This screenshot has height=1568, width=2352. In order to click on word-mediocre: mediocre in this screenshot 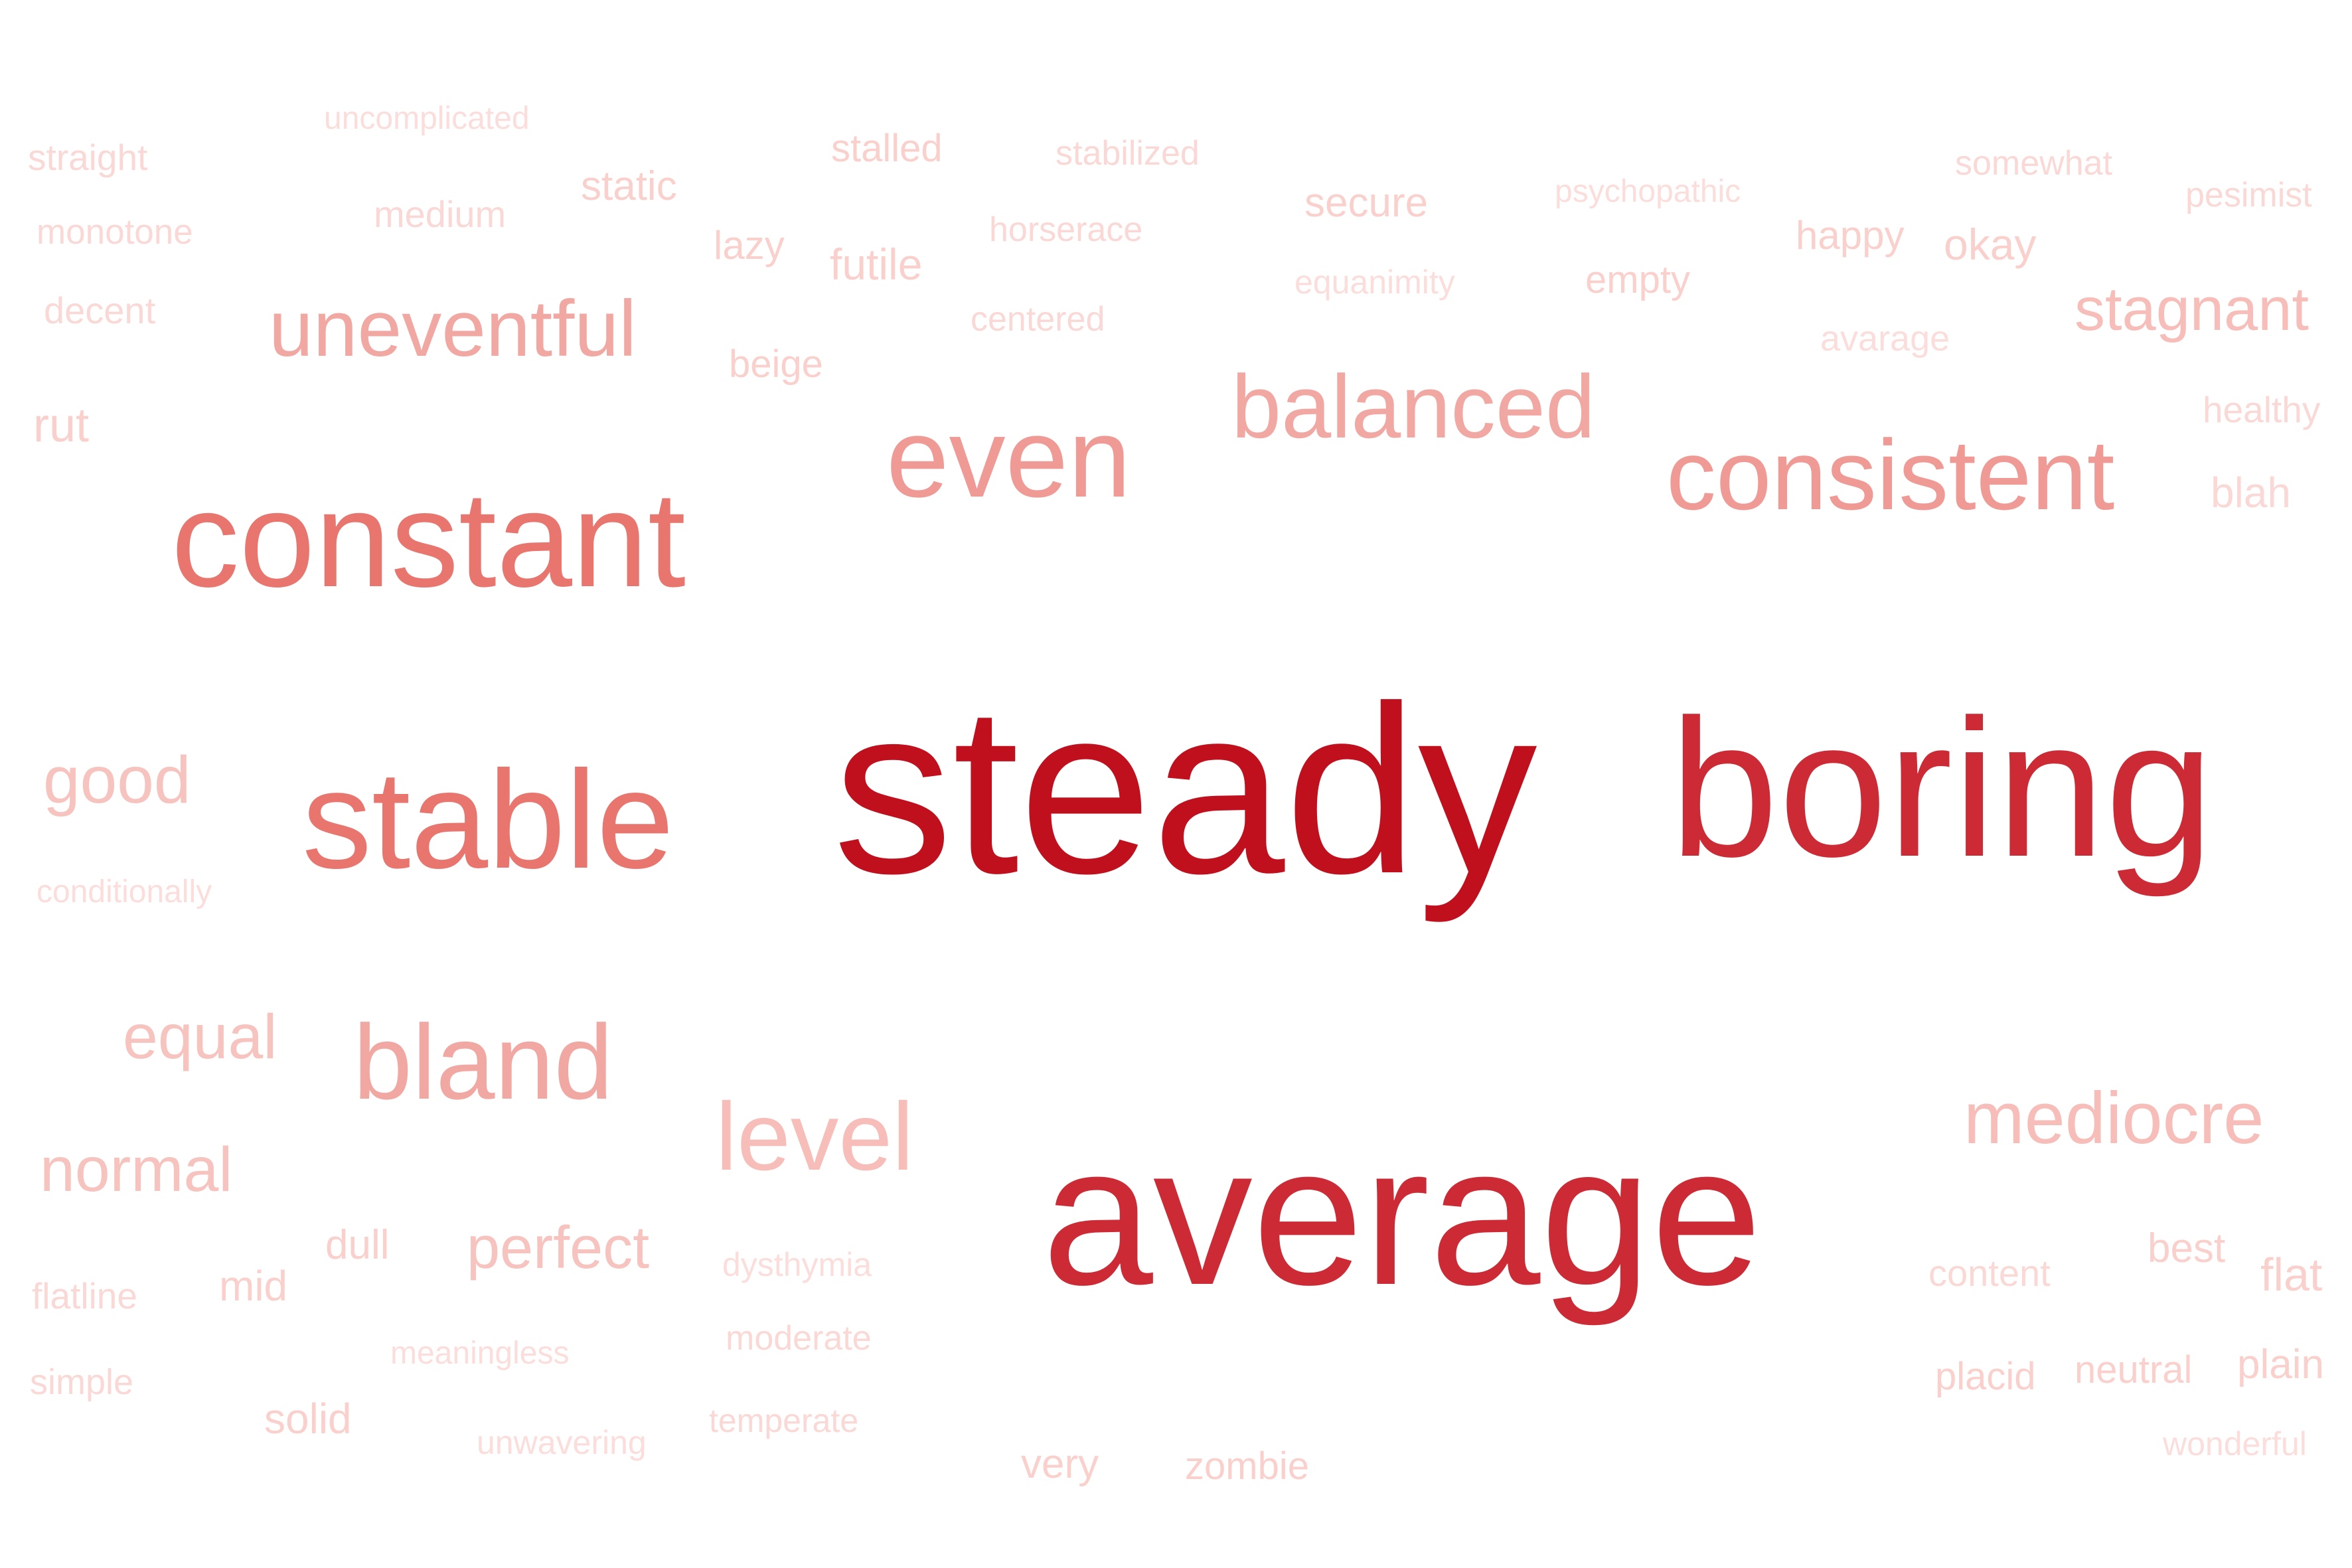, I will do `click(2114, 1118)`.